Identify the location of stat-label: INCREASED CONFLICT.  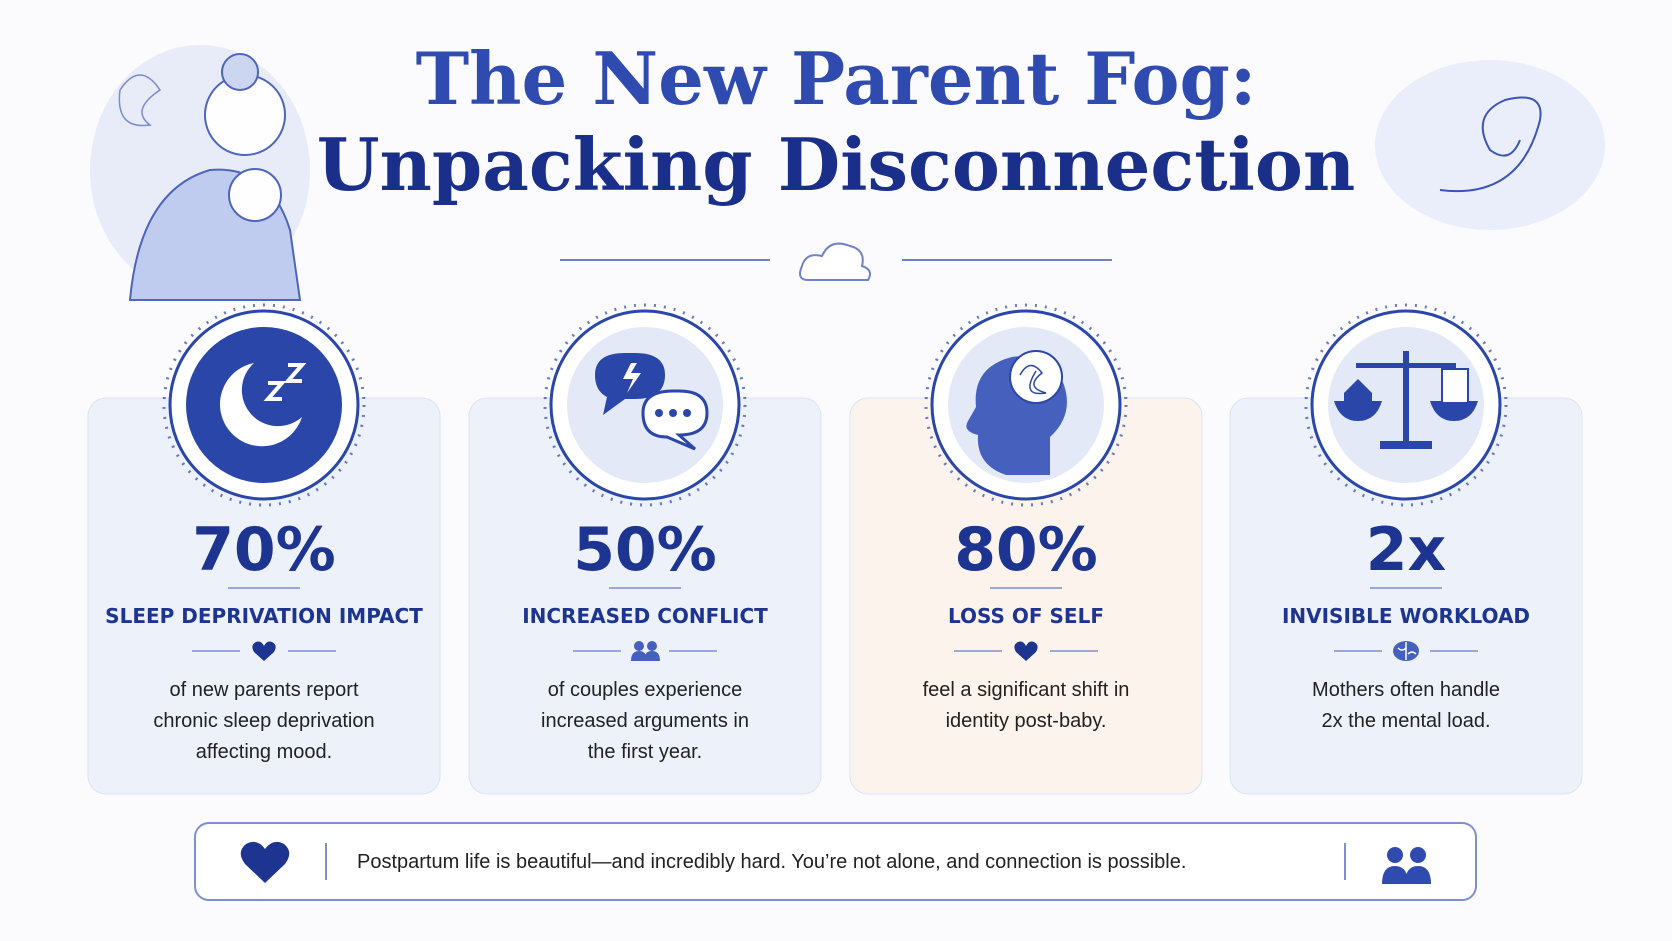
(645, 616).